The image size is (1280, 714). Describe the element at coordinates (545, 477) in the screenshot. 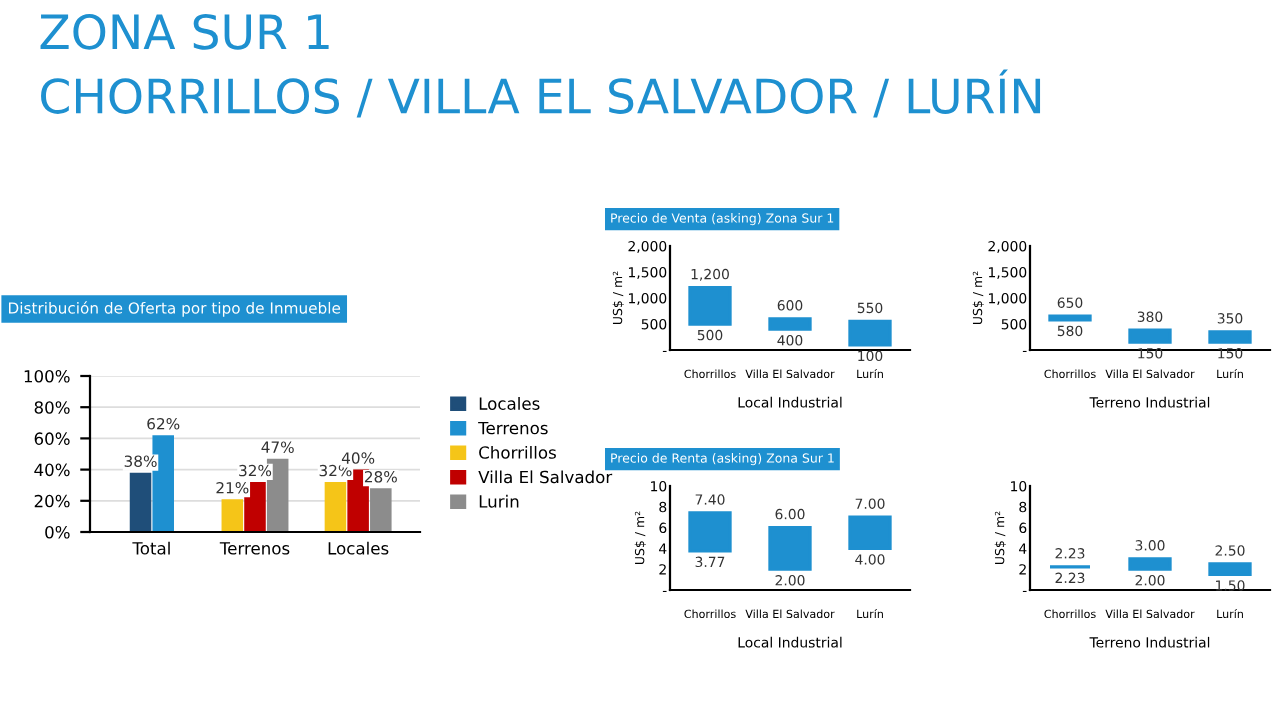

I see `legend-label: Villa El Salvador` at that location.